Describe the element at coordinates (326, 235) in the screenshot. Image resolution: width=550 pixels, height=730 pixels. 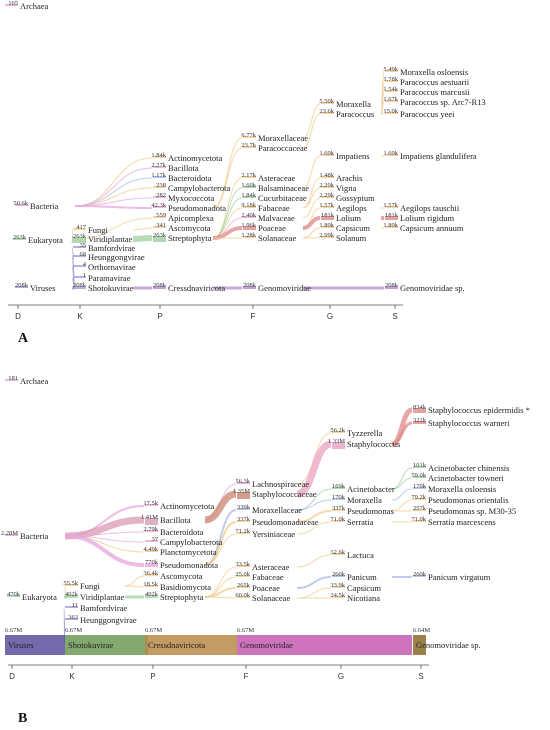
I see `node-value: 2.99k` at that location.